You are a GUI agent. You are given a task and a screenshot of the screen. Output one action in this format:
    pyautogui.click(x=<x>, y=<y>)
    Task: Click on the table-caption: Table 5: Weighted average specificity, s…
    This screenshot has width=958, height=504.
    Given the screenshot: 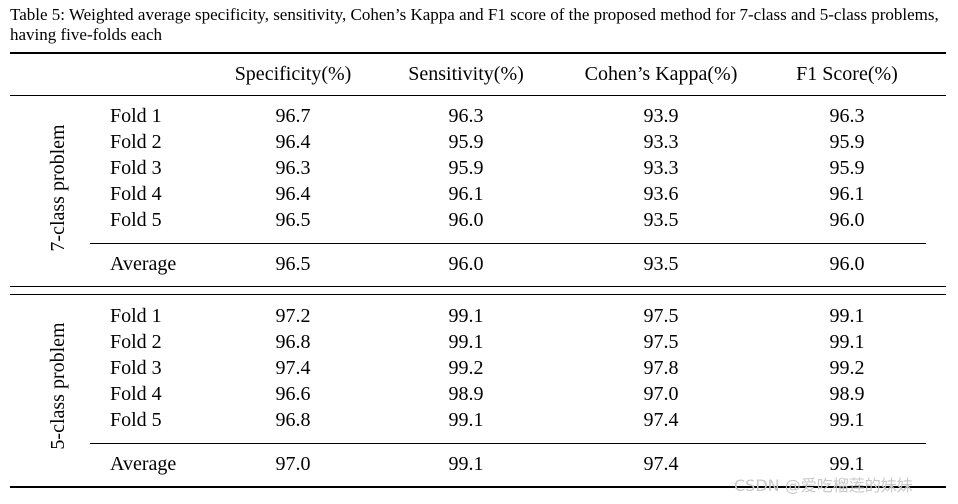 What is the action you would take?
    pyautogui.click(x=474, y=24)
    